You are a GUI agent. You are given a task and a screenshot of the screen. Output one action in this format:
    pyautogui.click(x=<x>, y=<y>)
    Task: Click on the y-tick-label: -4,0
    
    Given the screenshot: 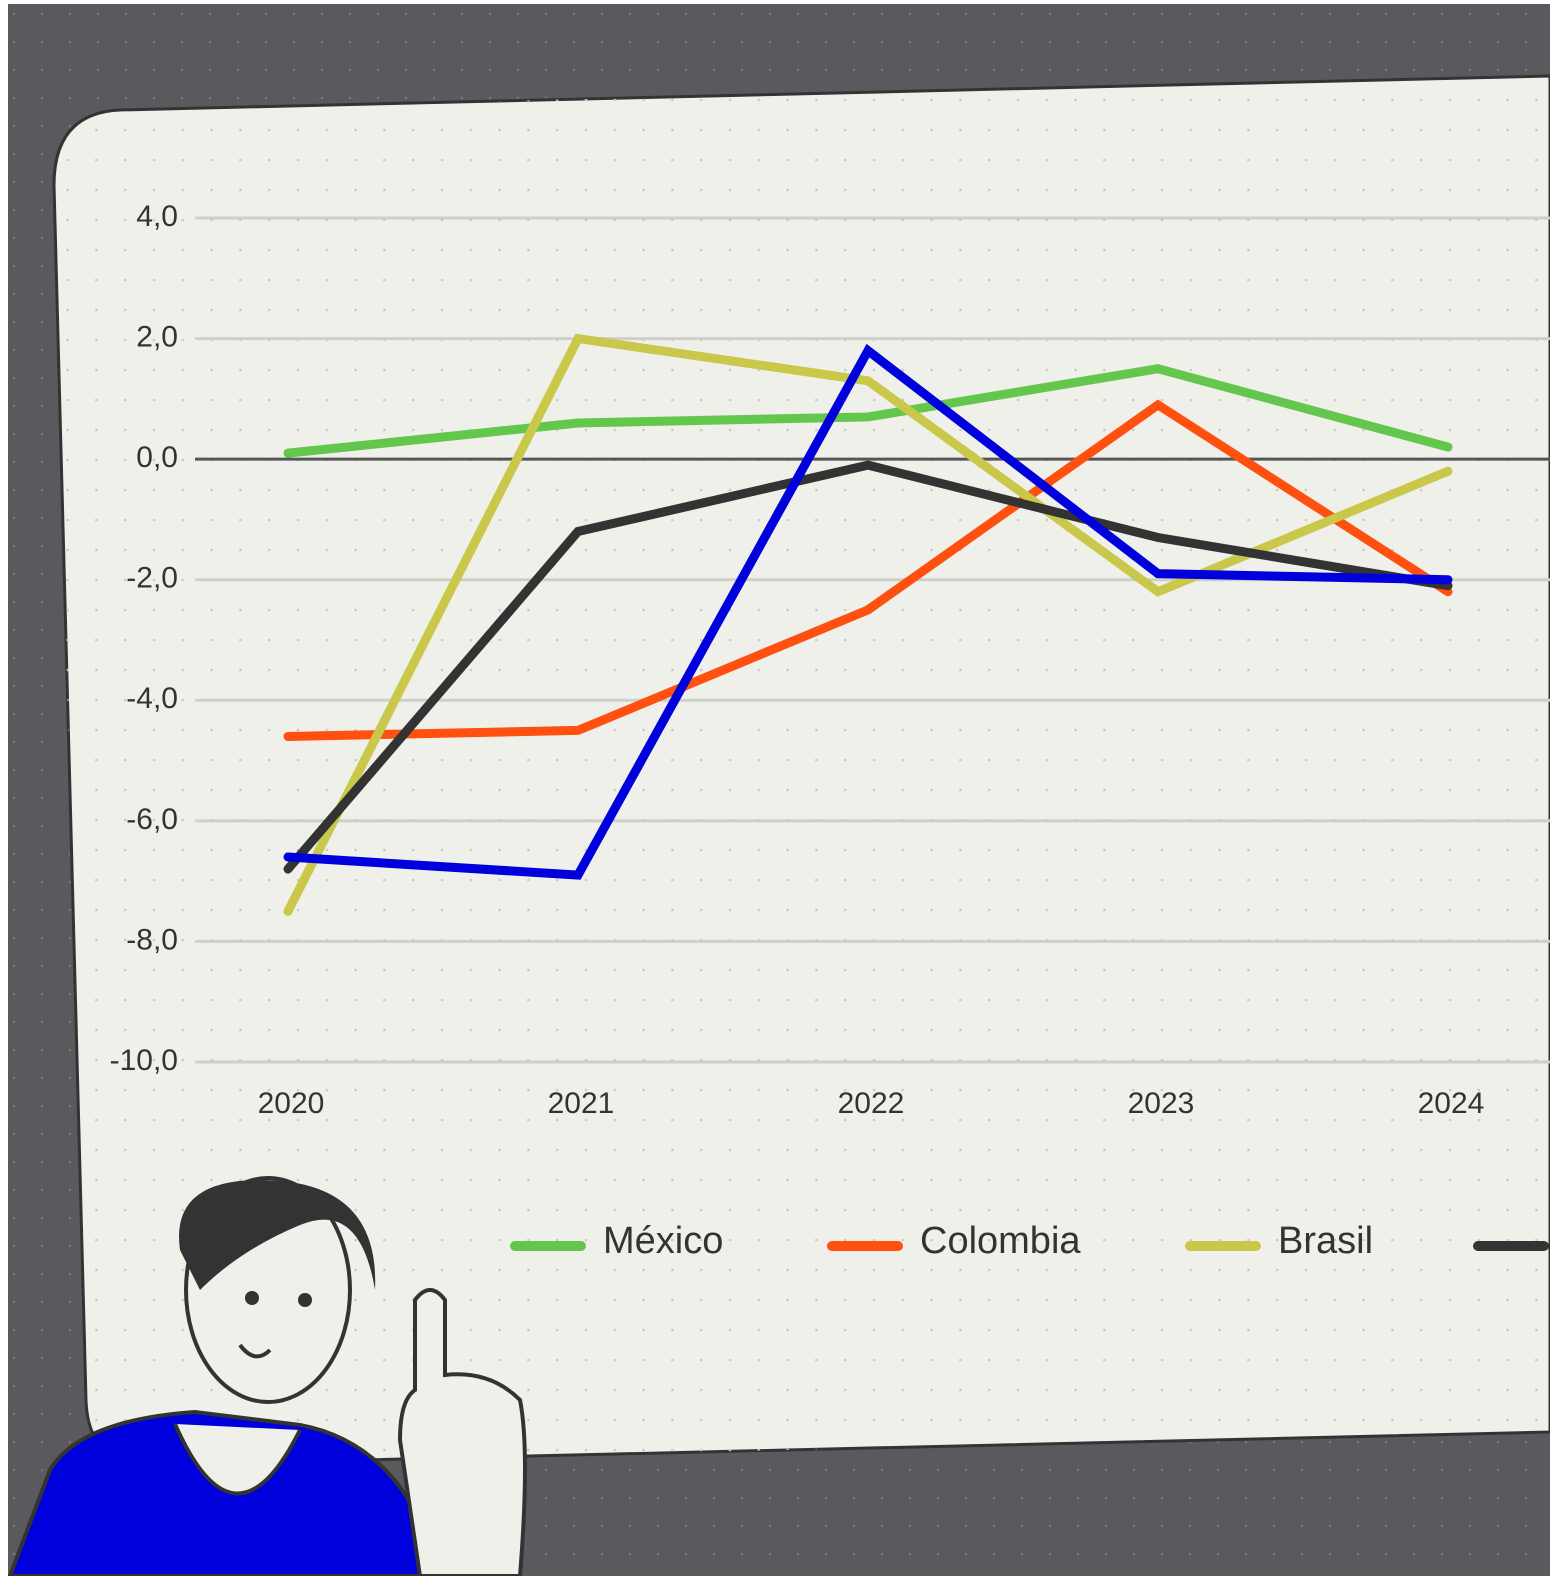 What is the action you would take?
    pyautogui.click(x=152, y=698)
    